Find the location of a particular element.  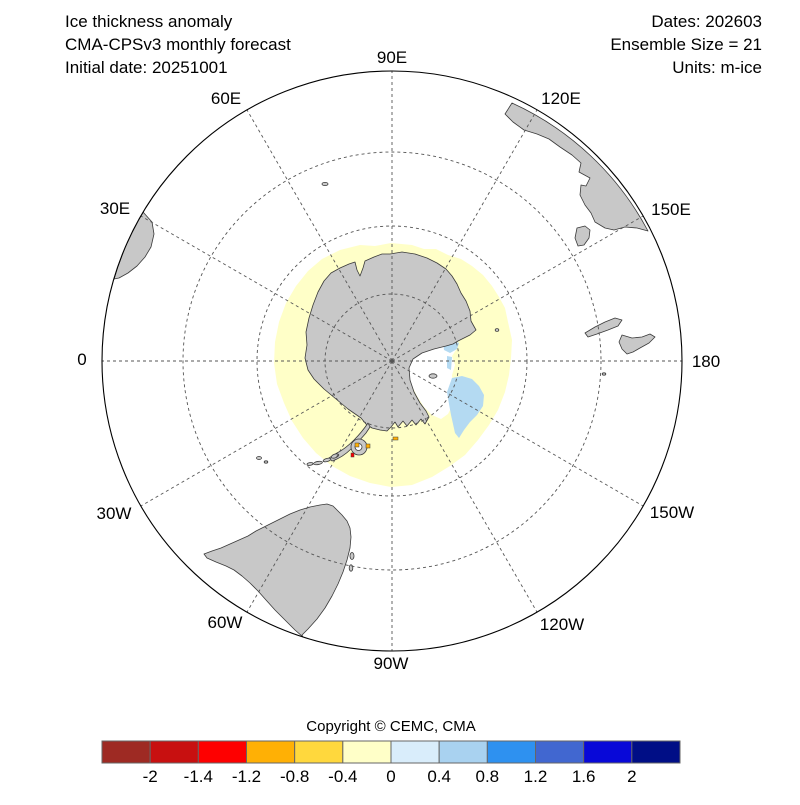

colorbar-tick-1.2: 1.2 is located at coordinates (536, 776).